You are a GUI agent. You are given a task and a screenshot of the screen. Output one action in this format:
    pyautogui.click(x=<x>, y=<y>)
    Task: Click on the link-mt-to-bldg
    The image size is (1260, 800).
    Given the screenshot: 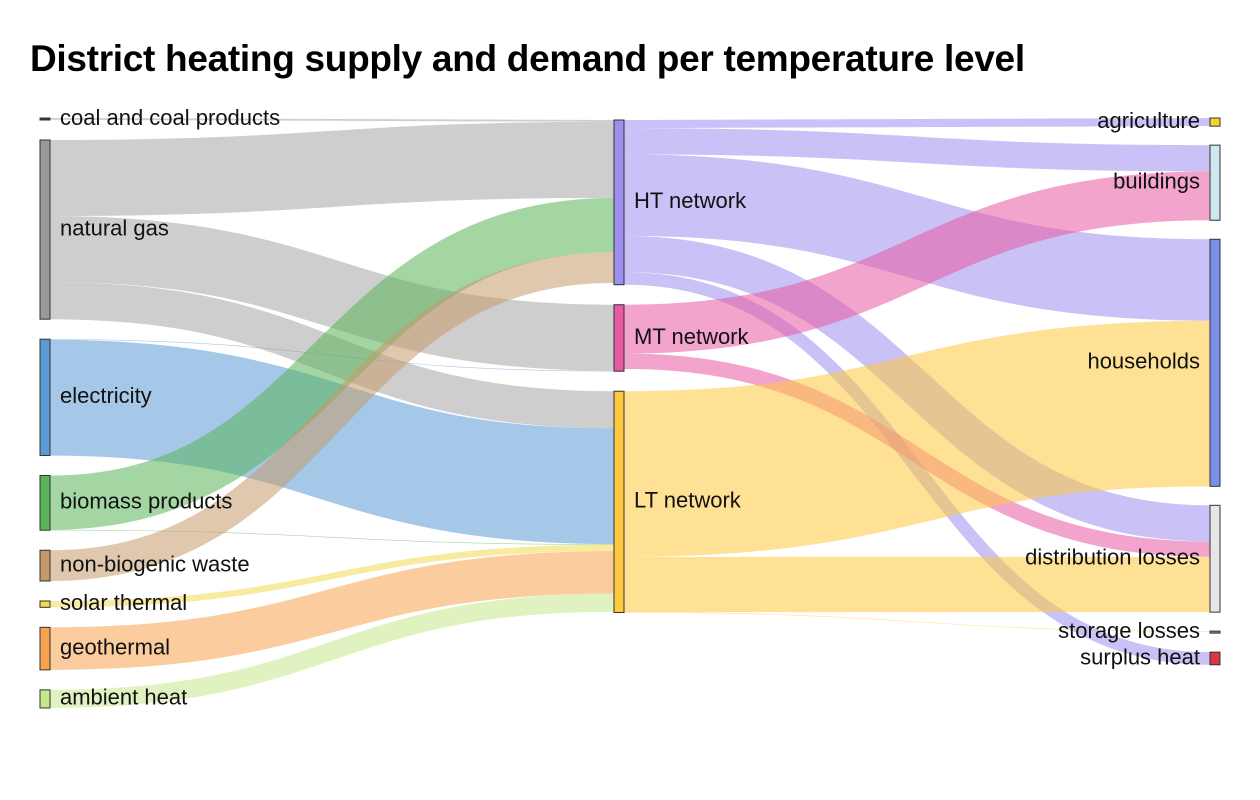 What is the action you would take?
    pyautogui.click(x=917, y=262)
    